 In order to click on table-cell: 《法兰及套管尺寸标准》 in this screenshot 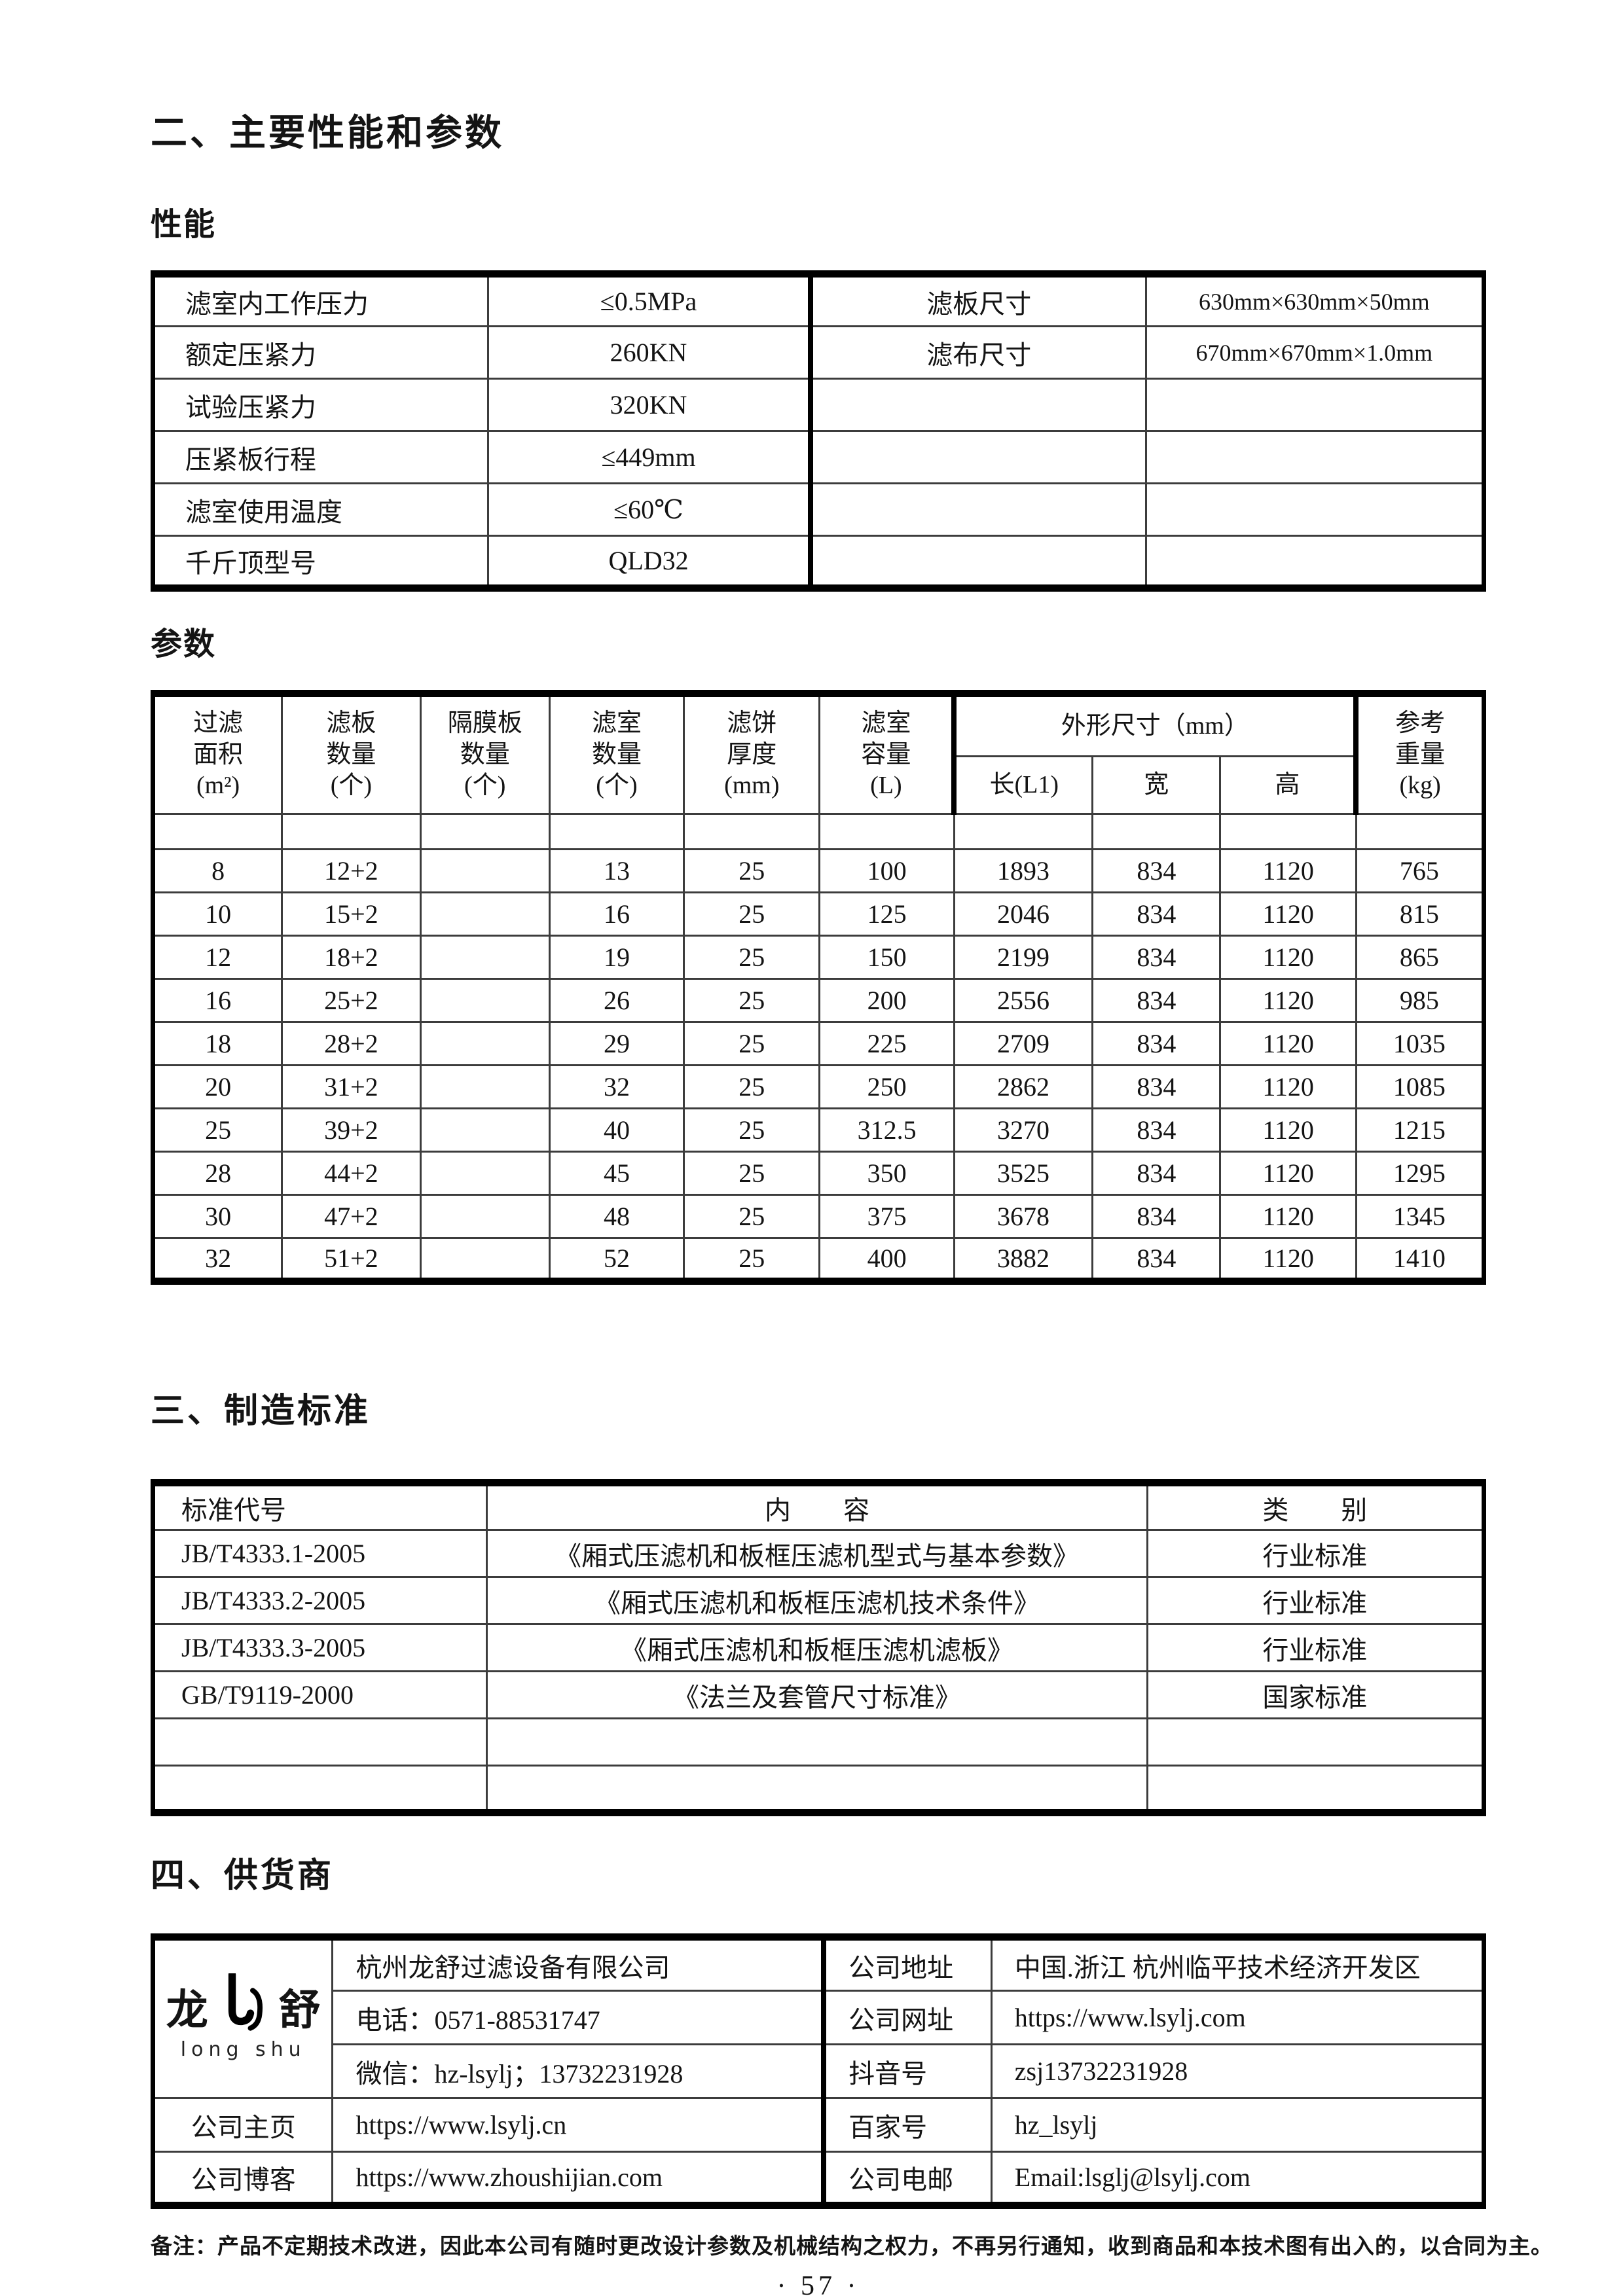, I will do `click(817, 1694)`.